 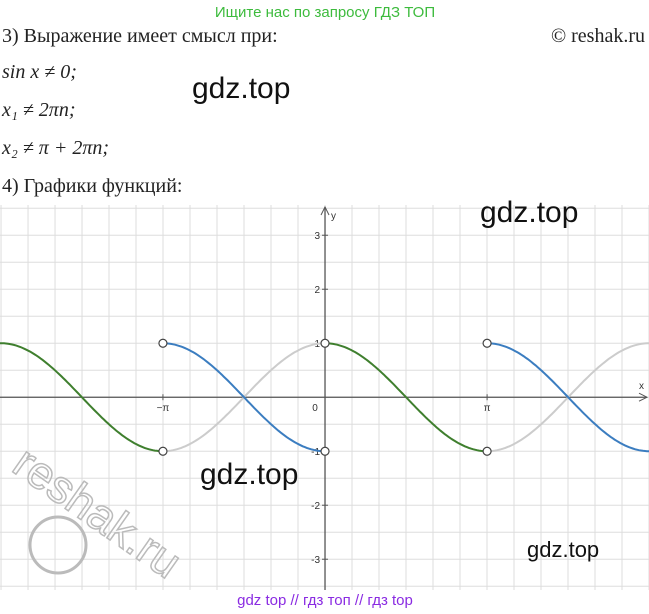 What do you see at coordinates (55, 148) in the screenshot?
I see `math-line: x₂ ≠ π + 2πn;` at bounding box center [55, 148].